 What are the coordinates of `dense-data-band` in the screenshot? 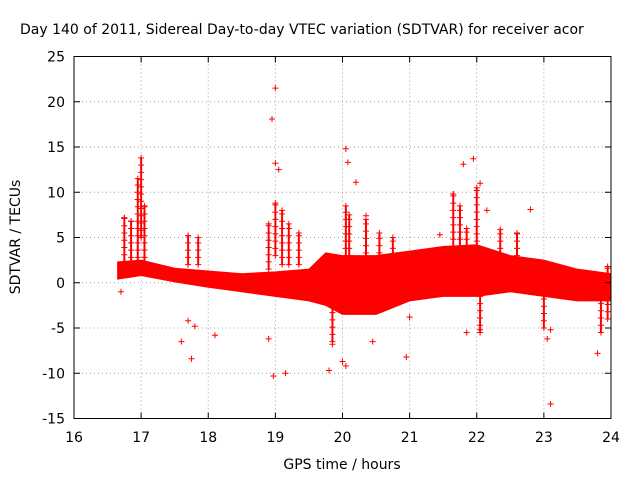 It's located at (364, 279).